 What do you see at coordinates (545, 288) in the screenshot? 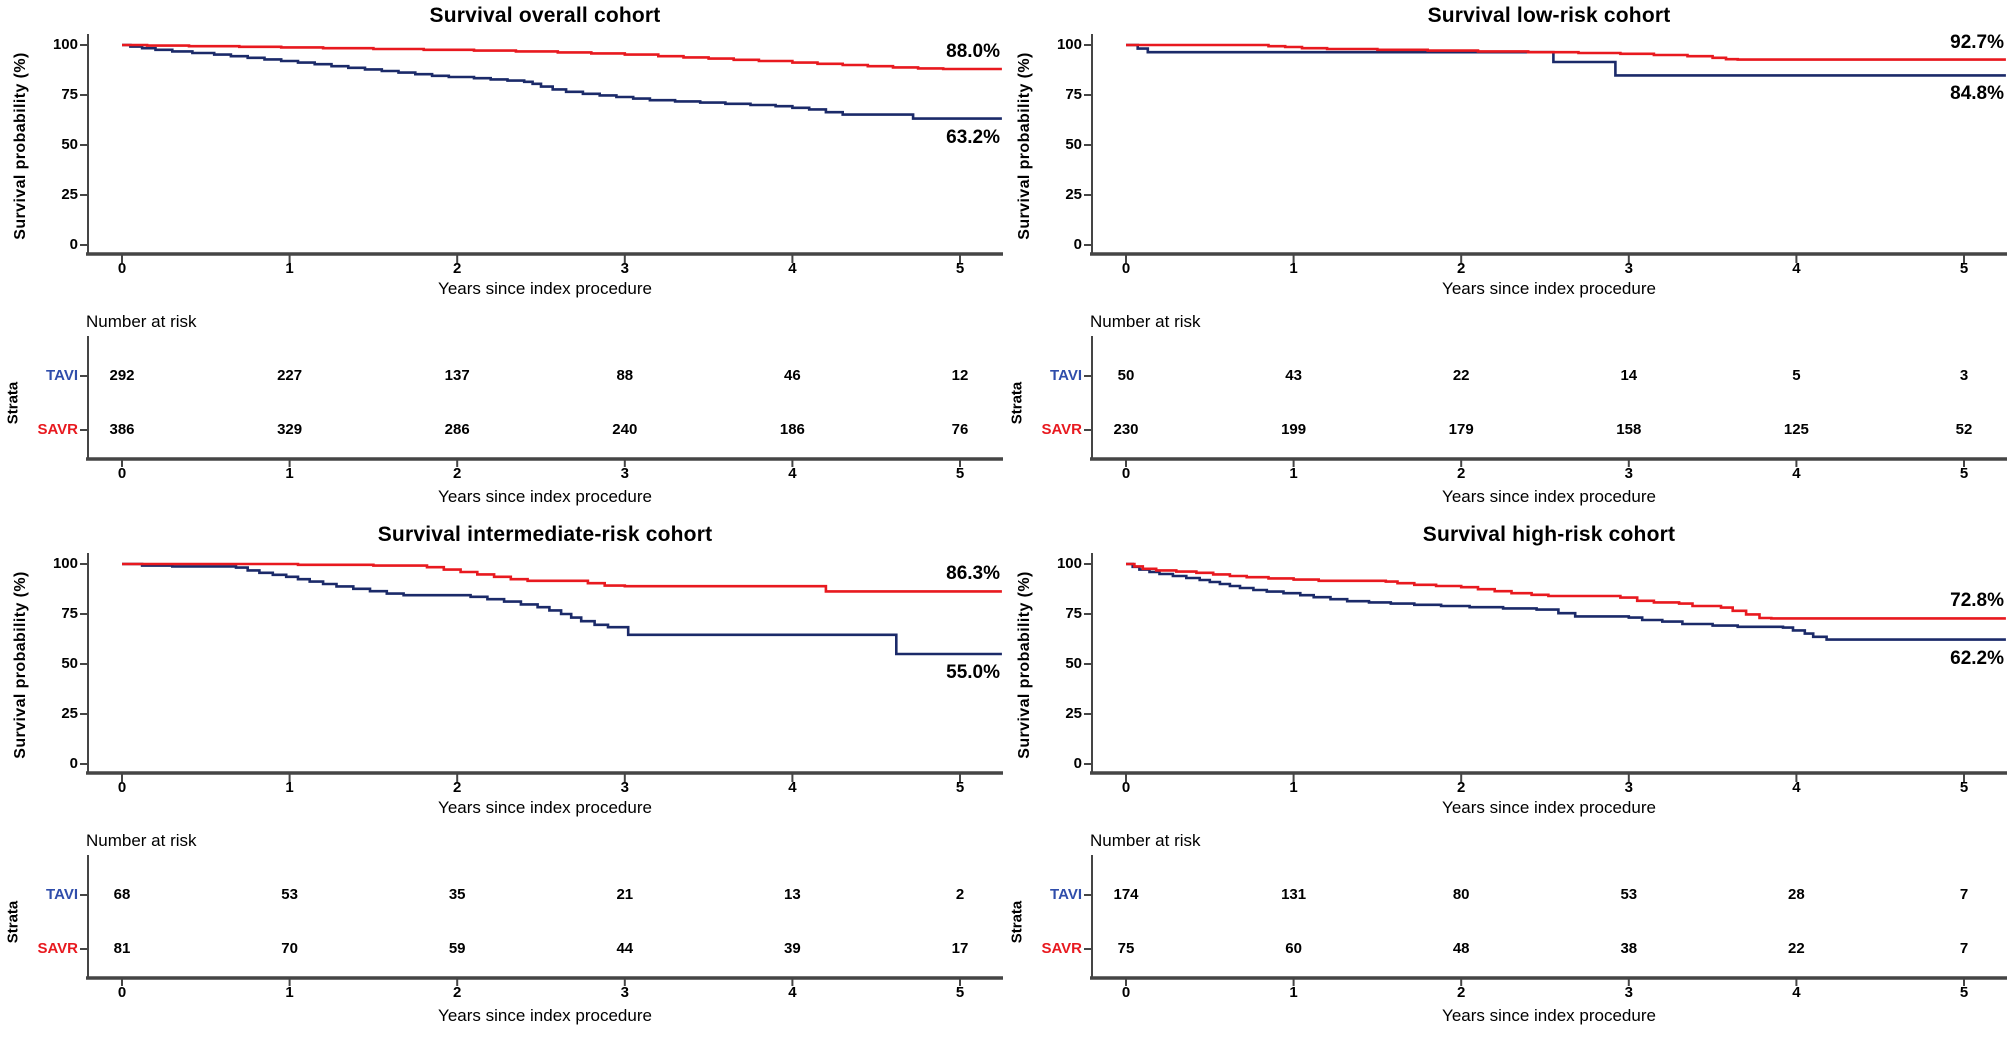
I see `x-axis-label: Years since index procedure` at bounding box center [545, 288].